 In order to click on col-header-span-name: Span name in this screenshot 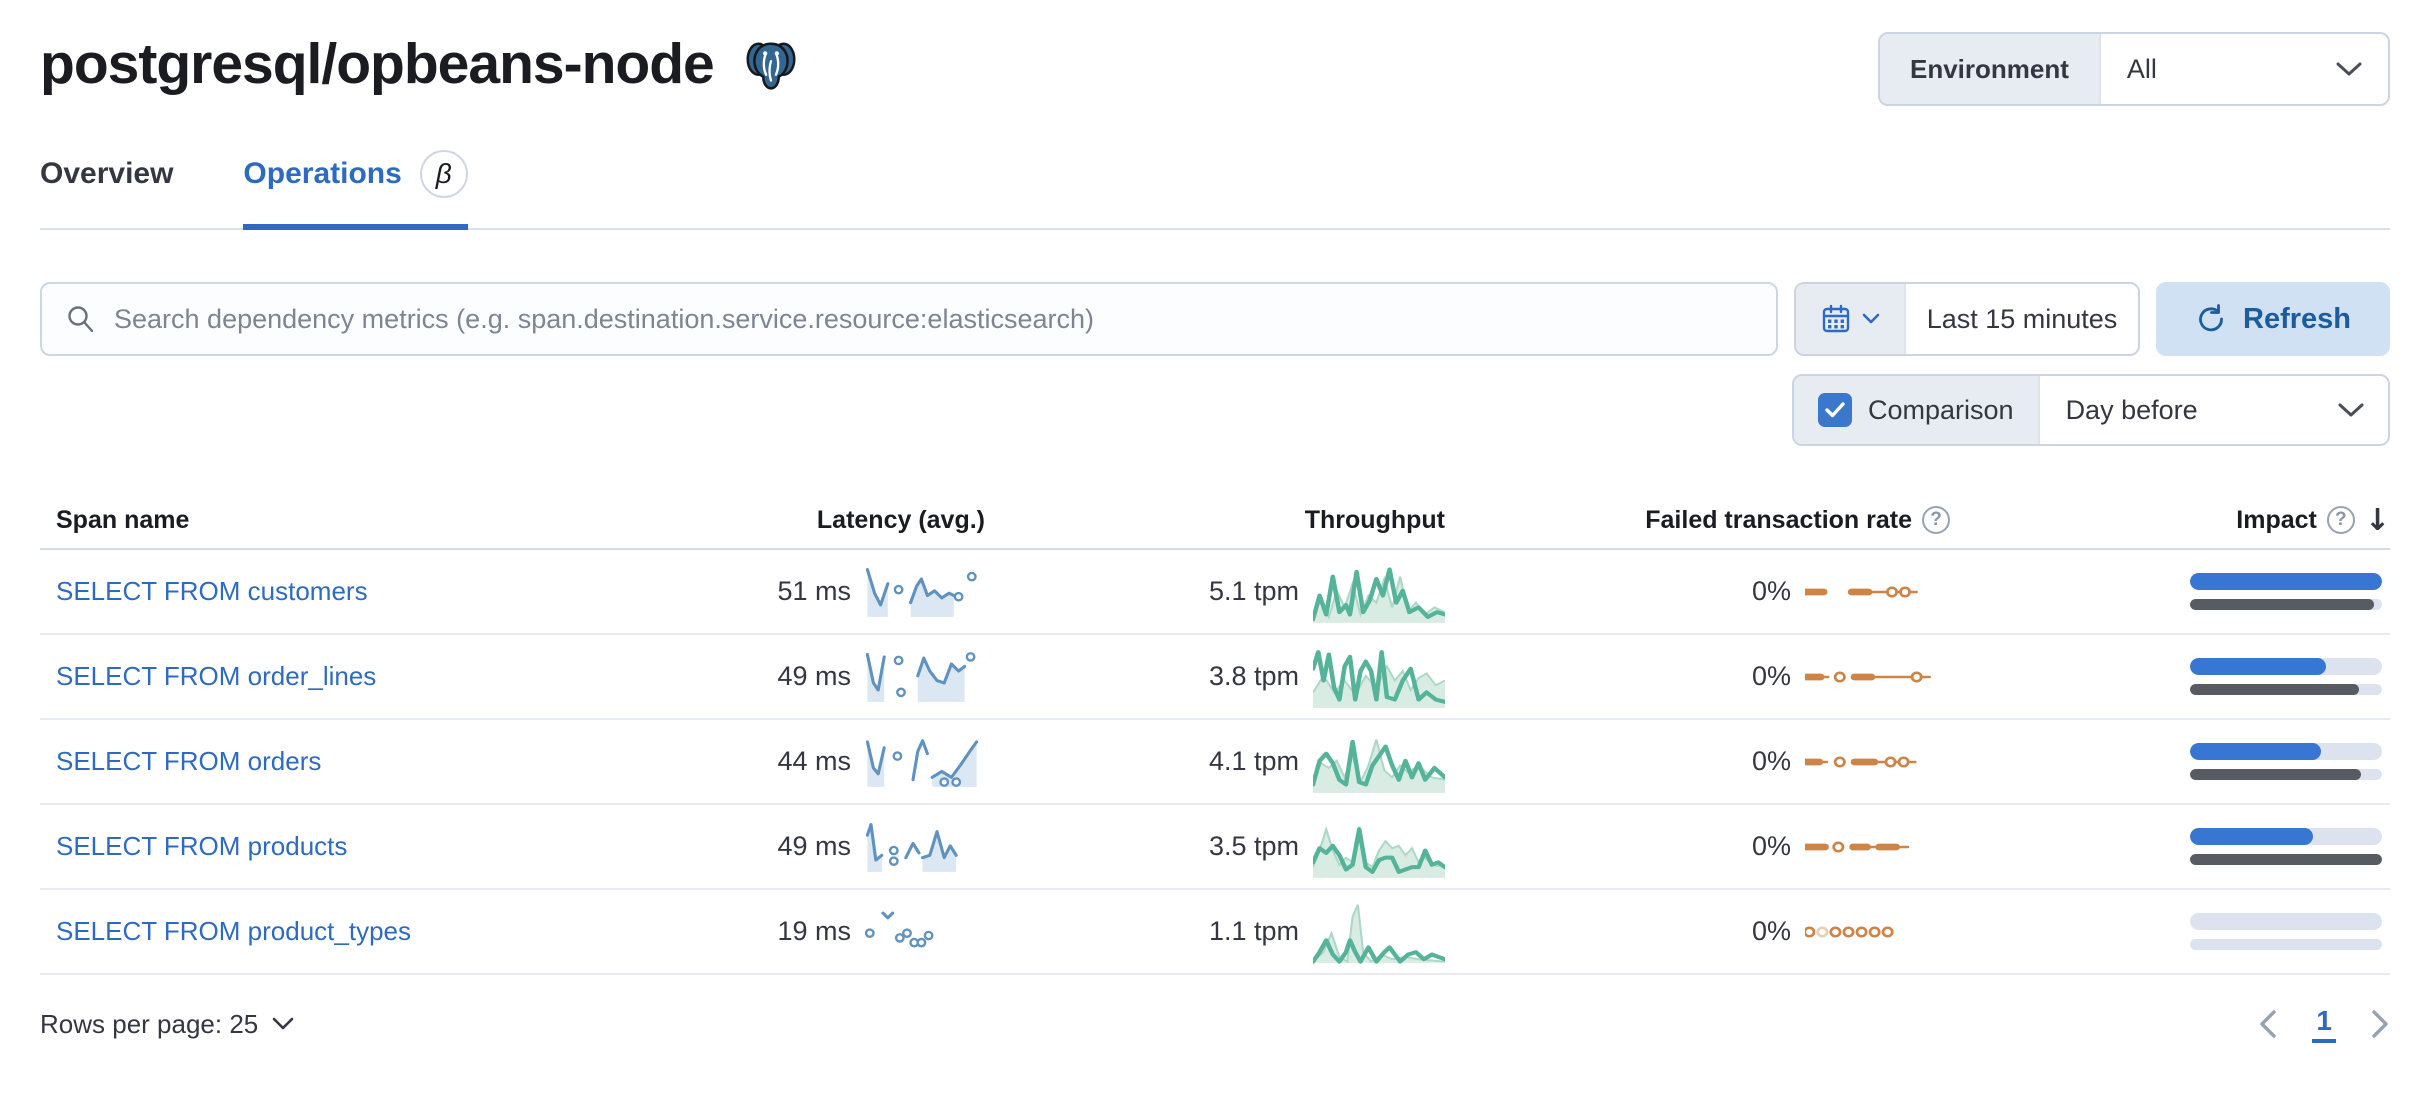, I will do `click(123, 519)`.